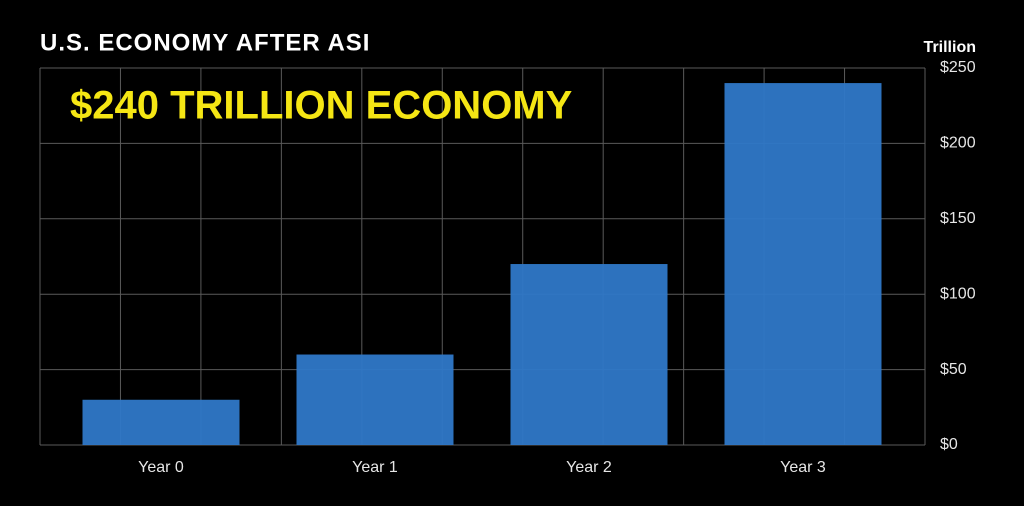 The width and height of the screenshot is (1024, 506). What do you see at coordinates (950, 47) in the screenshot?
I see `axis-unit: Trillion` at bounding box center [950, 47].